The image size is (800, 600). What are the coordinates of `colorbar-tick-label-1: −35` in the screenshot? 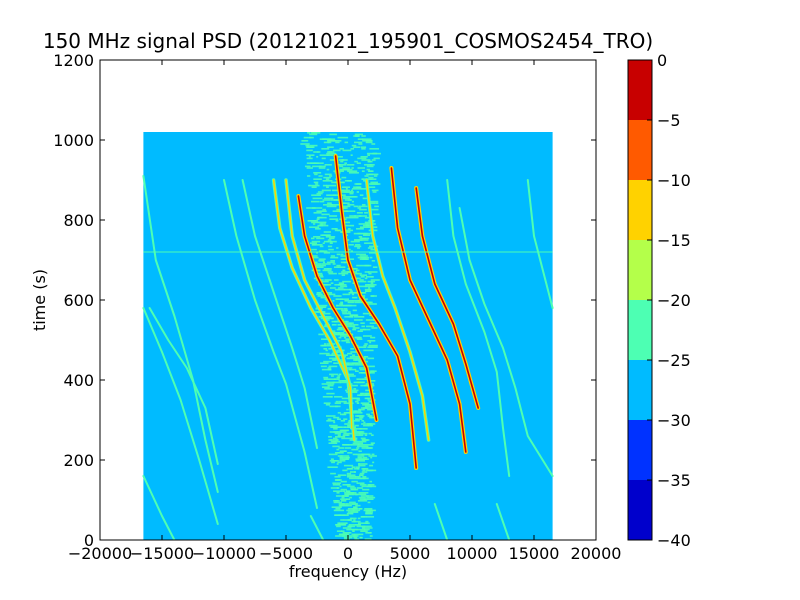 It's located at (674, 480).